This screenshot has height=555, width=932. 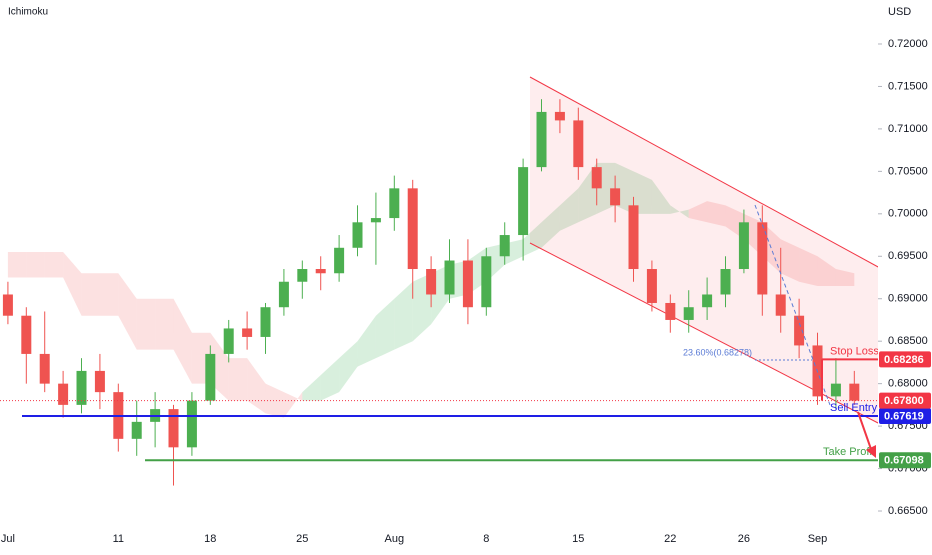 I want to click on indicator-name: Ichimoku, so click(x=28, y=12).